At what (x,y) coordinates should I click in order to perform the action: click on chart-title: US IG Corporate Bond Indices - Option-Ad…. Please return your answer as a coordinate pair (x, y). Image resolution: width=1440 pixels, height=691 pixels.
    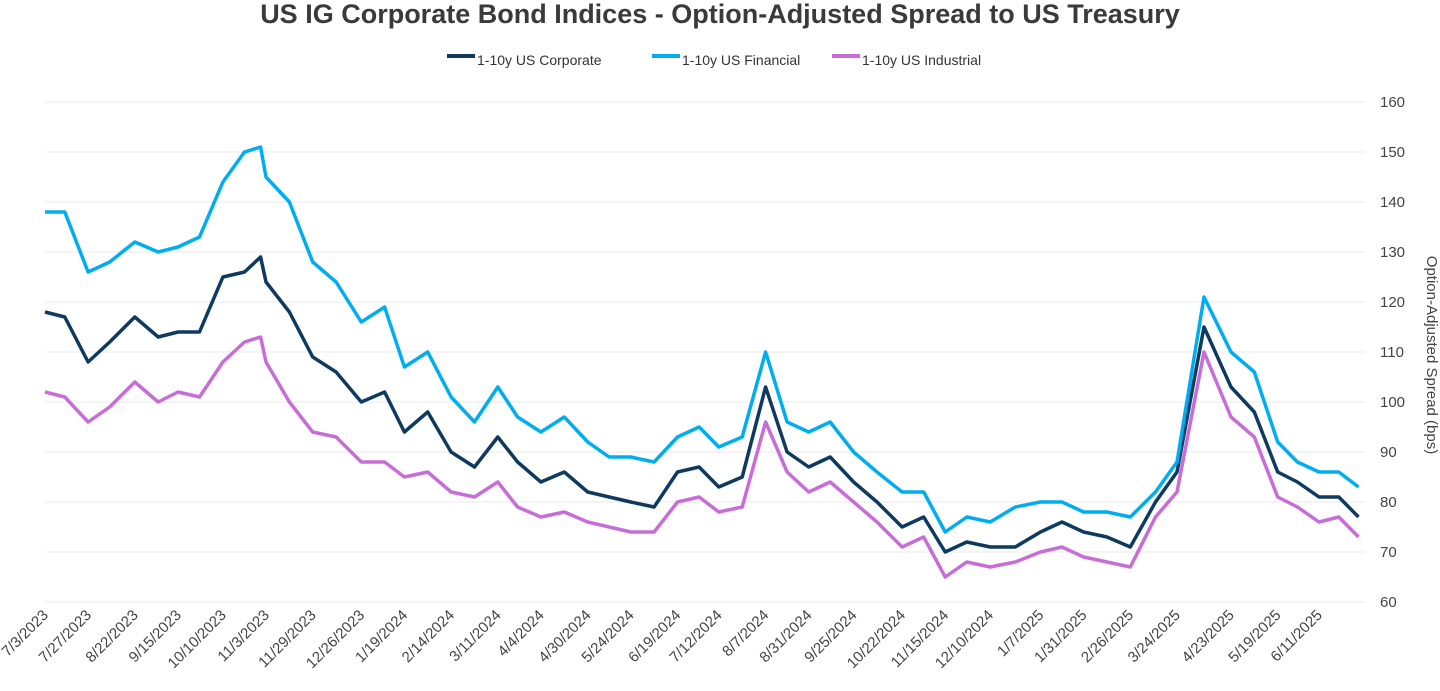
    Looking at the image, I should click on (720, 14).